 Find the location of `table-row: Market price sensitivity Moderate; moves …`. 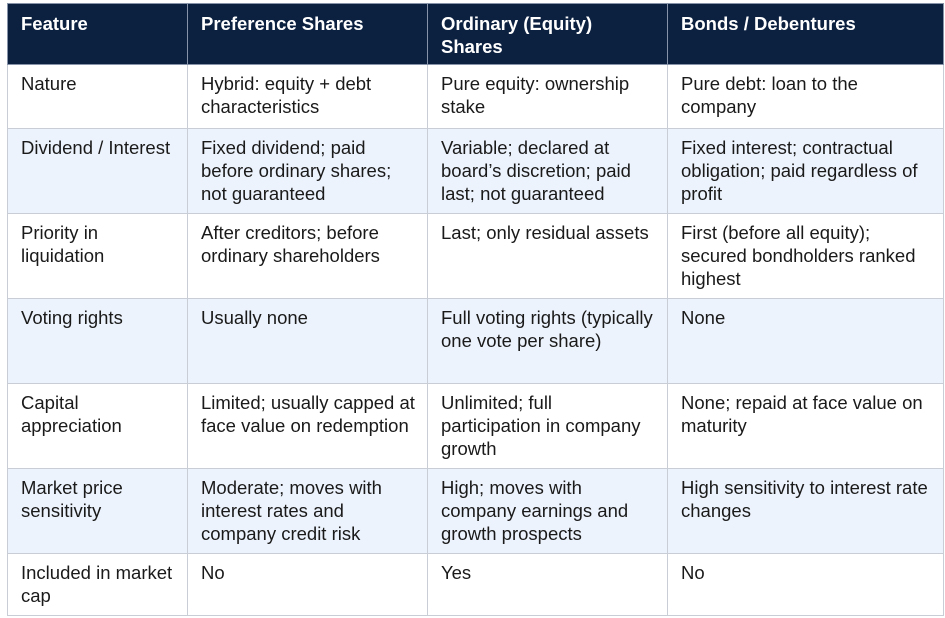

table-row: Market price sensitivity Moderate; moves … is located at coordinates (475, 511).